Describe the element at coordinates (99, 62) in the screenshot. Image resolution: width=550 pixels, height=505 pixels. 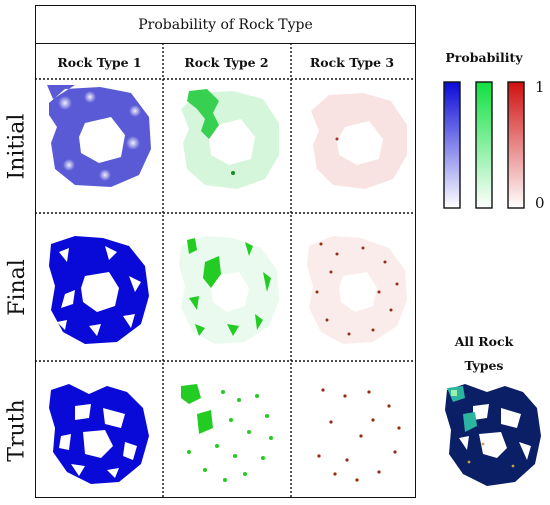
I see `column-header-rock-type-1: Rock Type 1` at that location.